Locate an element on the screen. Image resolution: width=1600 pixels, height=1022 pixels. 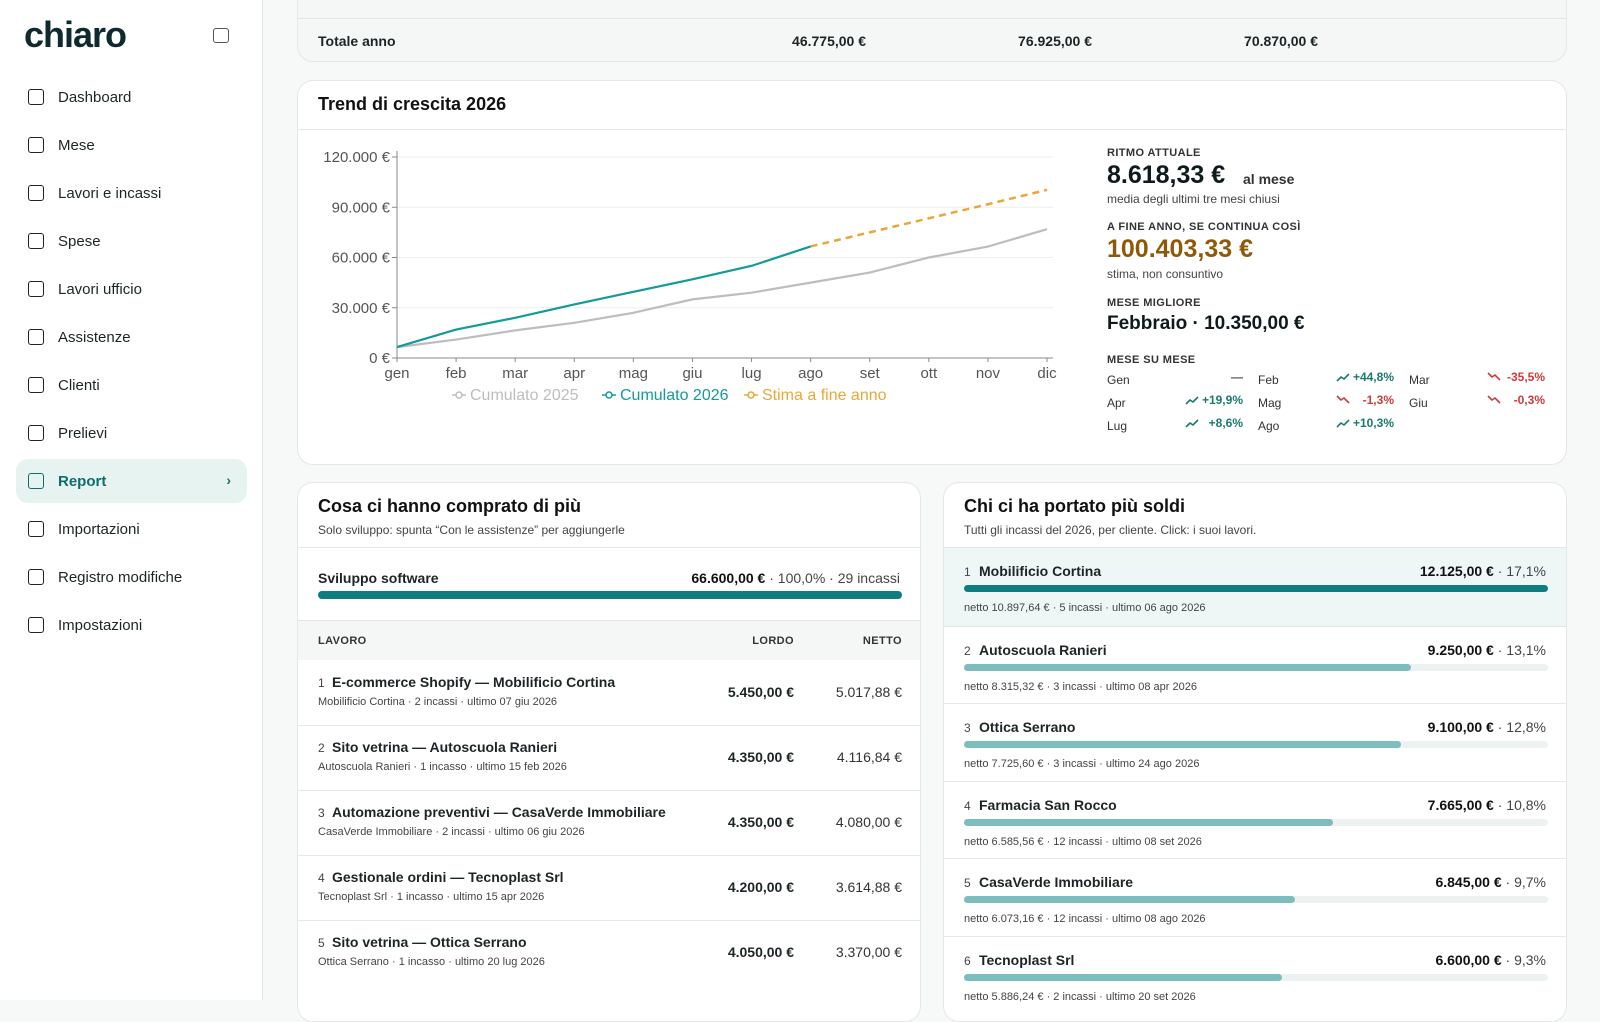
nav-item: Impostazioni is located at coordinates (131, 625).